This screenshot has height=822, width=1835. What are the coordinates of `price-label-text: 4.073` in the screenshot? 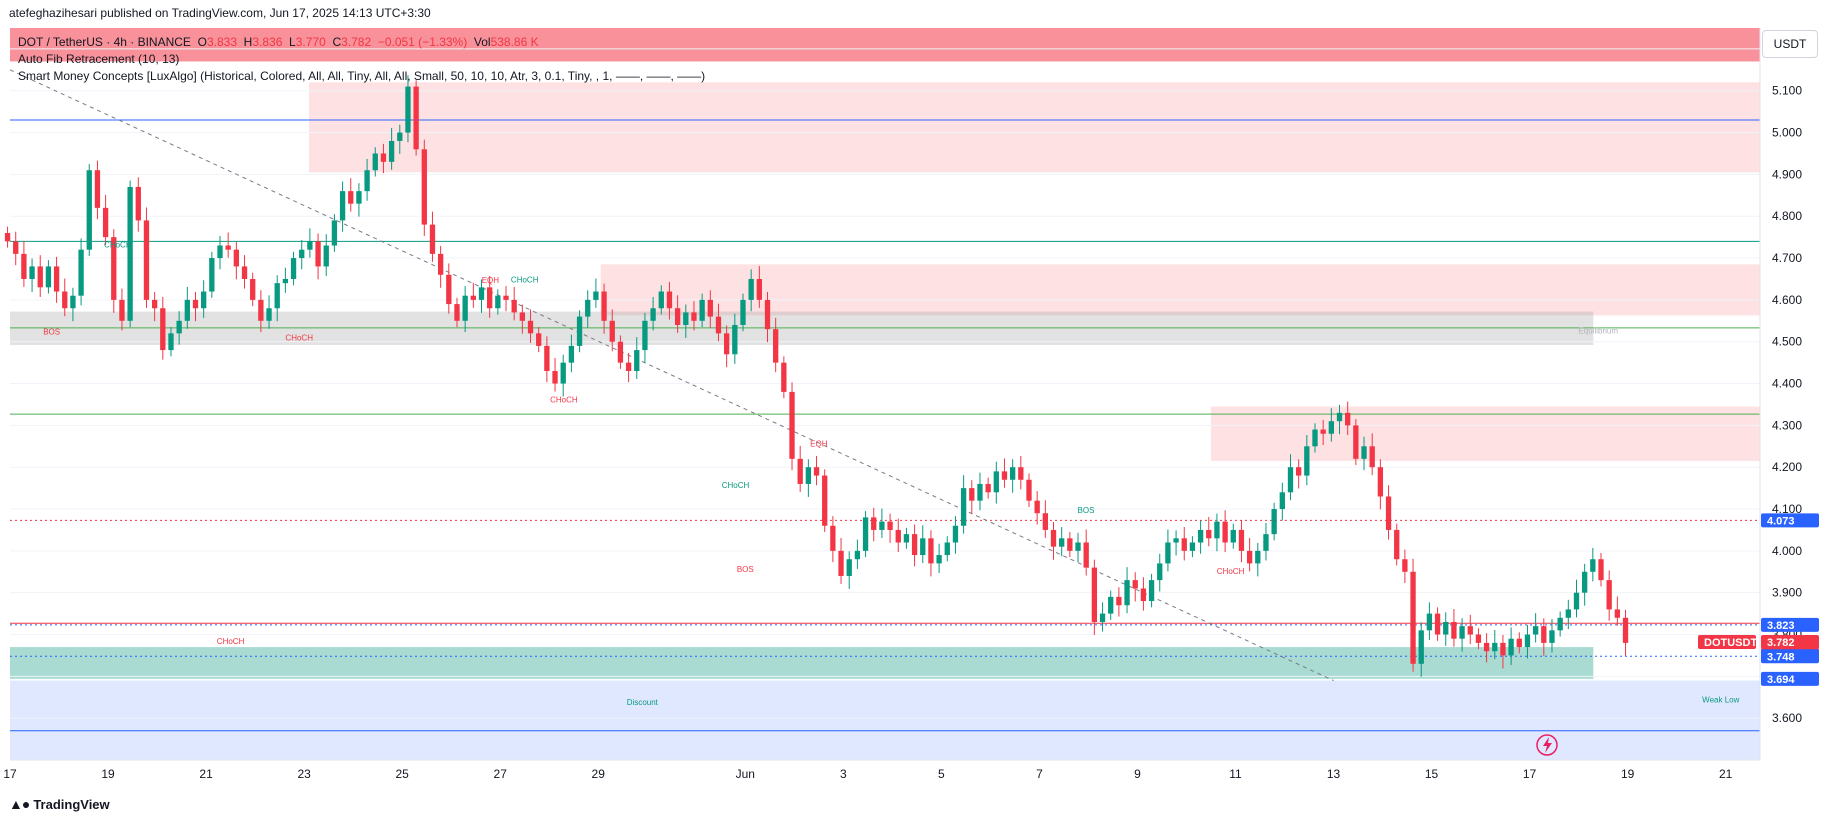 It's located at (1781, 521).